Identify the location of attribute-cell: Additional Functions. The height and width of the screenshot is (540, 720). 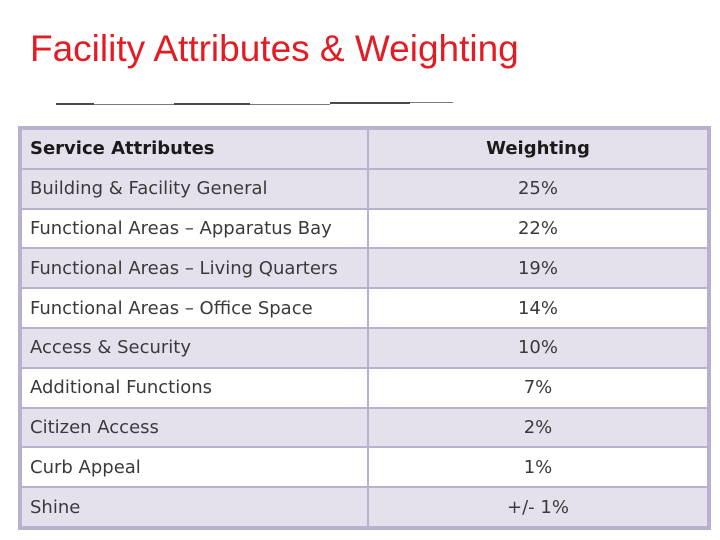
(194, 387).